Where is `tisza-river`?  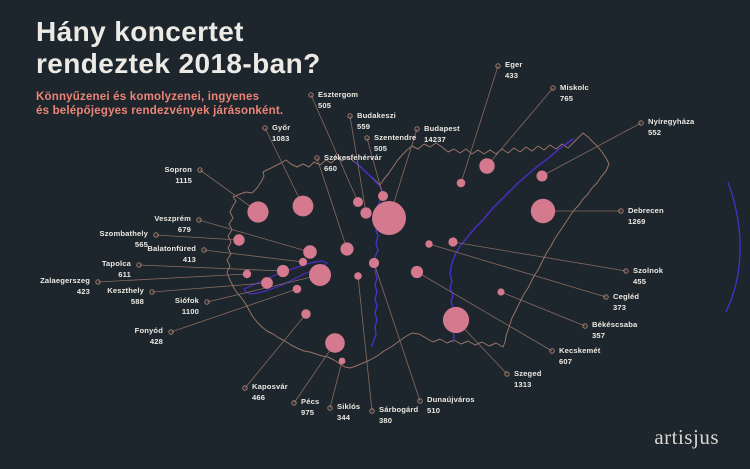 tisza-river is located at coordinates (511, 240).